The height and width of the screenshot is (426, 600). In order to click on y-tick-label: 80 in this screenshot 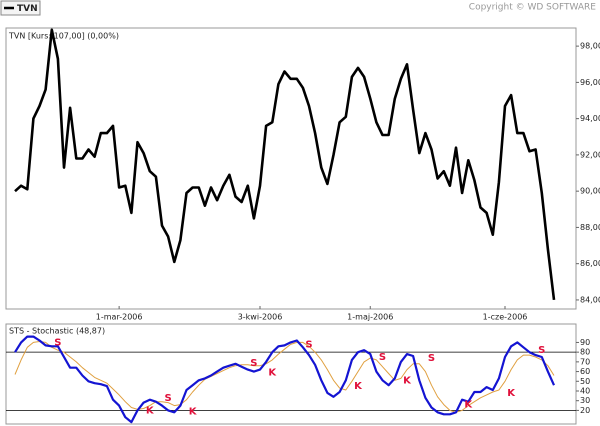, I will do `click(585, 352)`.